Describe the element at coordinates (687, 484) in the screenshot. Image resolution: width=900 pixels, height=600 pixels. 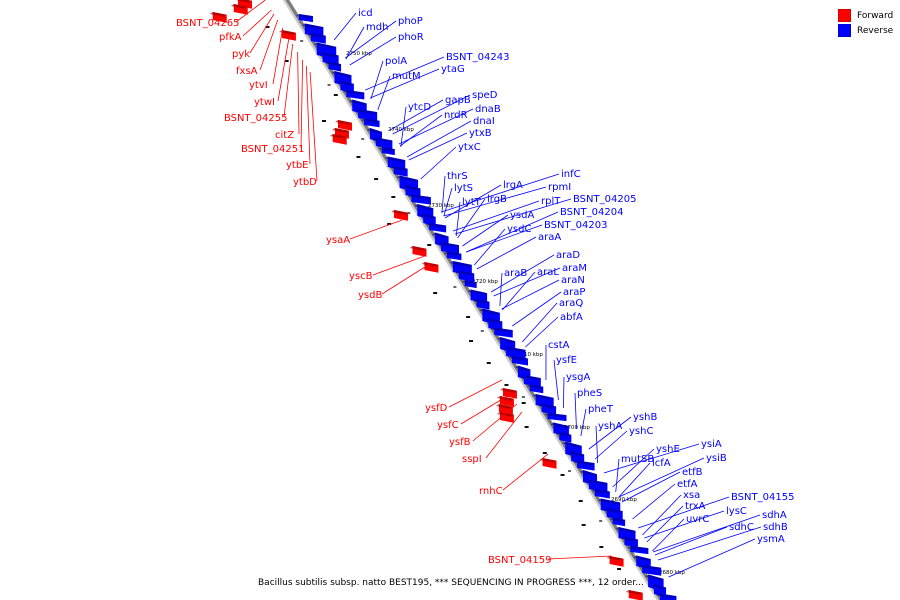
I see `gene-label-etfa: etfA` at that location.